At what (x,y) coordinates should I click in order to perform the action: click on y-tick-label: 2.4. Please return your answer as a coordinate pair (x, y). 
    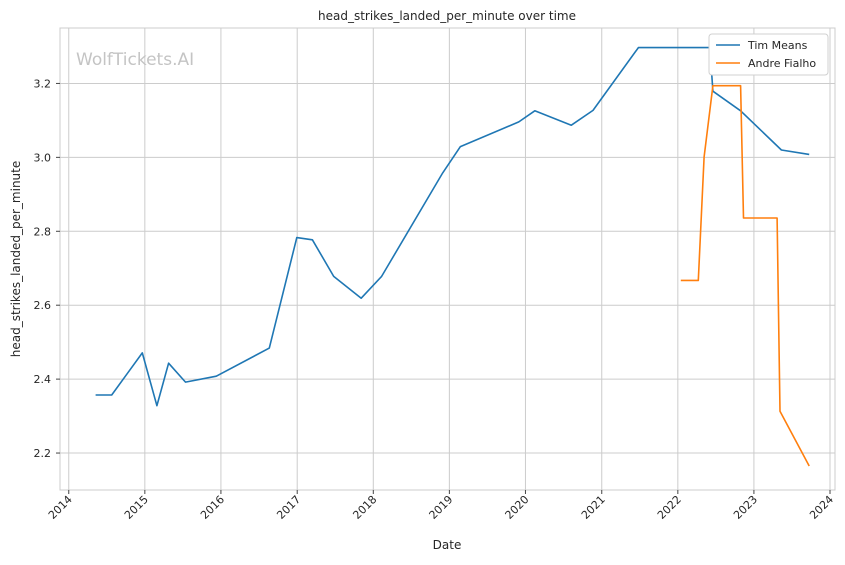
    Looking at the image, I should click on (43, 379).